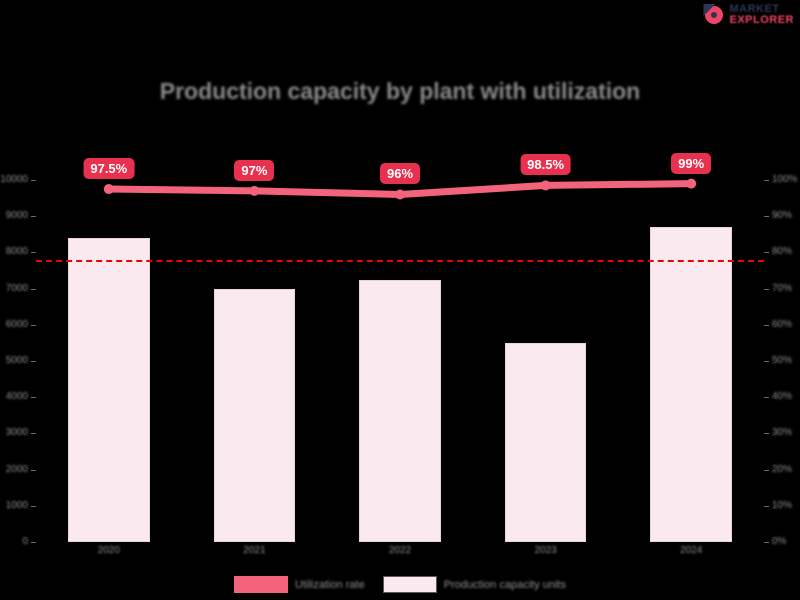  I want to click on axis-tick-label: 9000, so click(16, 216).